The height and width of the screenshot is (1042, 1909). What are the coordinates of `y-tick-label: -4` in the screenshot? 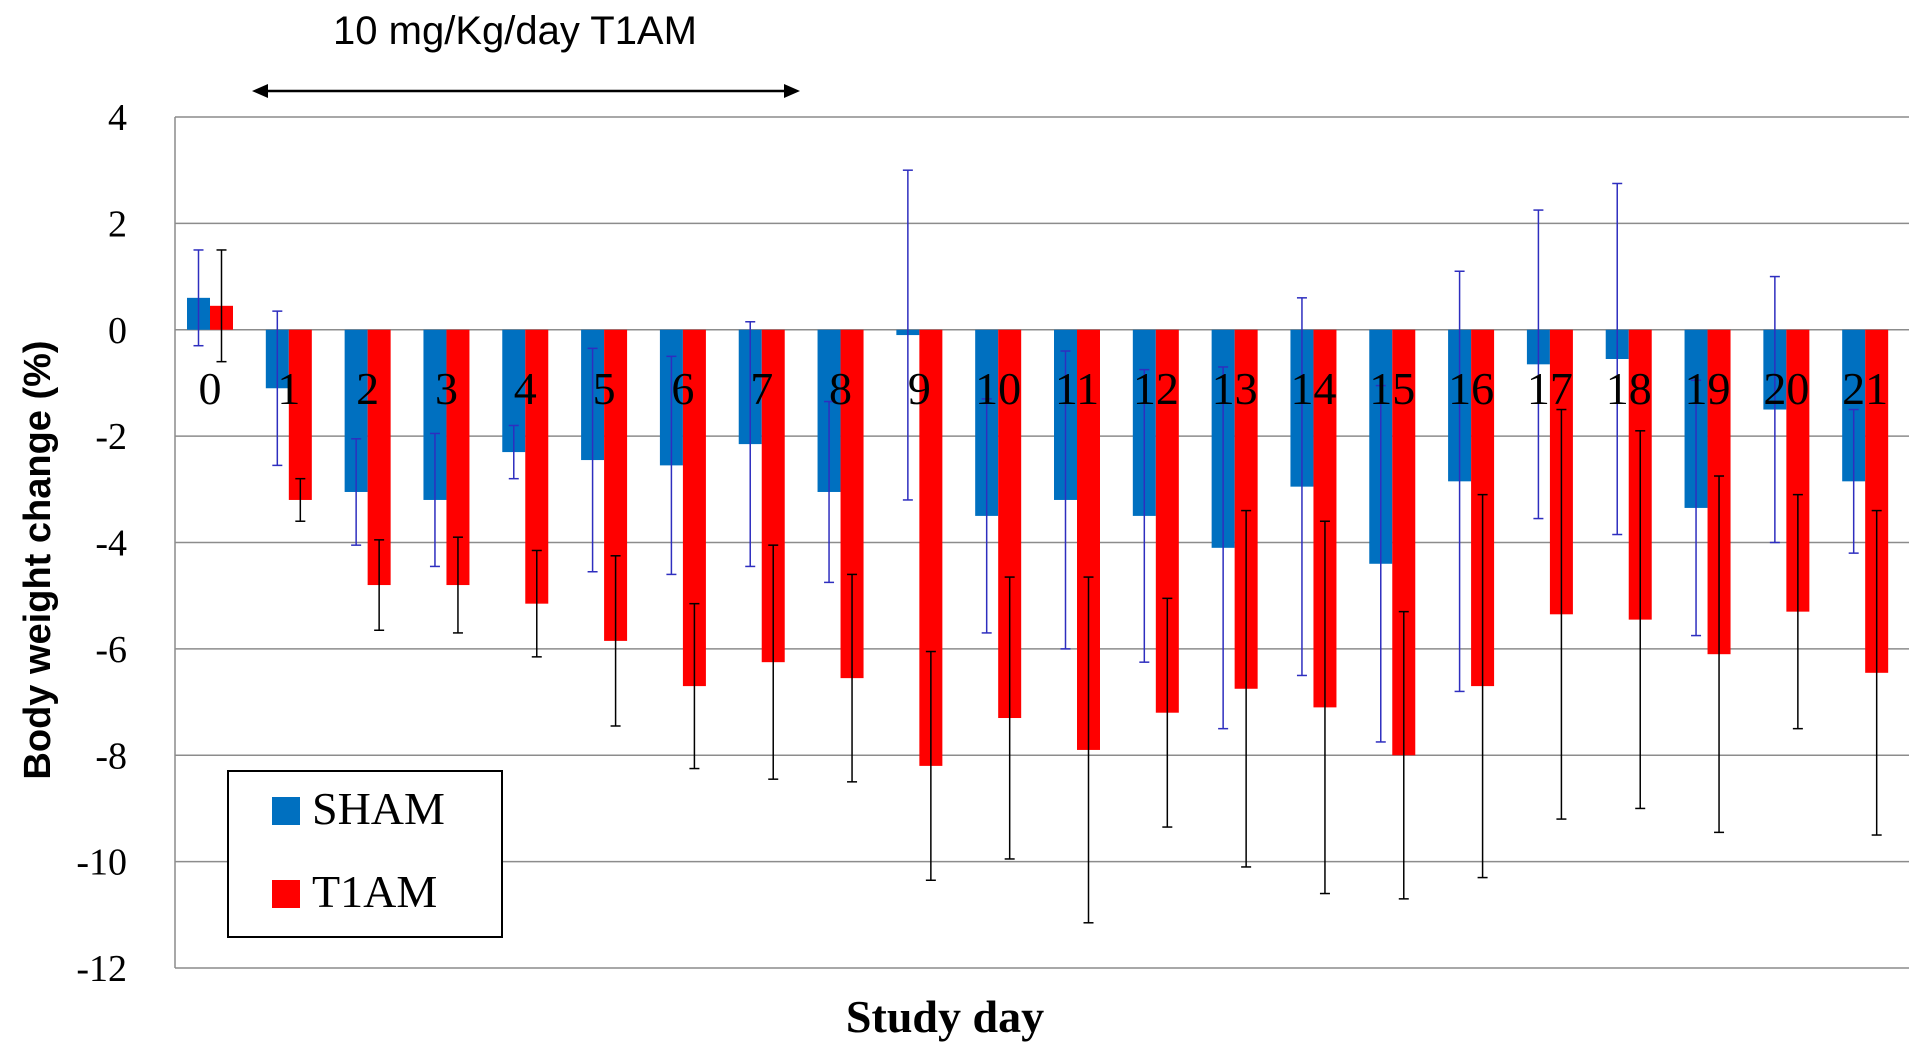 It's located at (111, 544).